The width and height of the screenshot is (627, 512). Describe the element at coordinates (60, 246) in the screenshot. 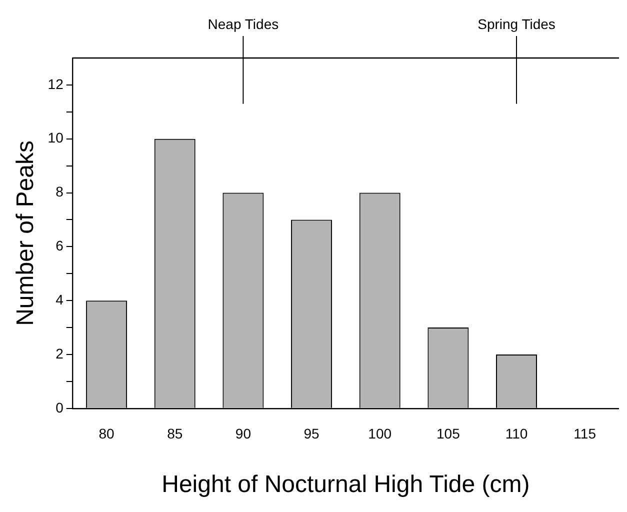

I see `y-tick-label: 6` at that location.